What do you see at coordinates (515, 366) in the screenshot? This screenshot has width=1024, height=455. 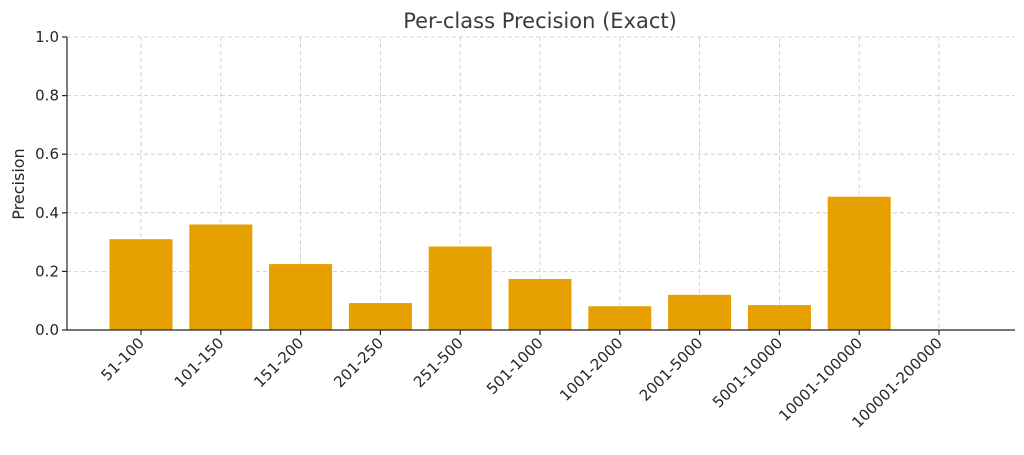 I see `x-tick-label: 501-1000` at bounding box center [515, 366].